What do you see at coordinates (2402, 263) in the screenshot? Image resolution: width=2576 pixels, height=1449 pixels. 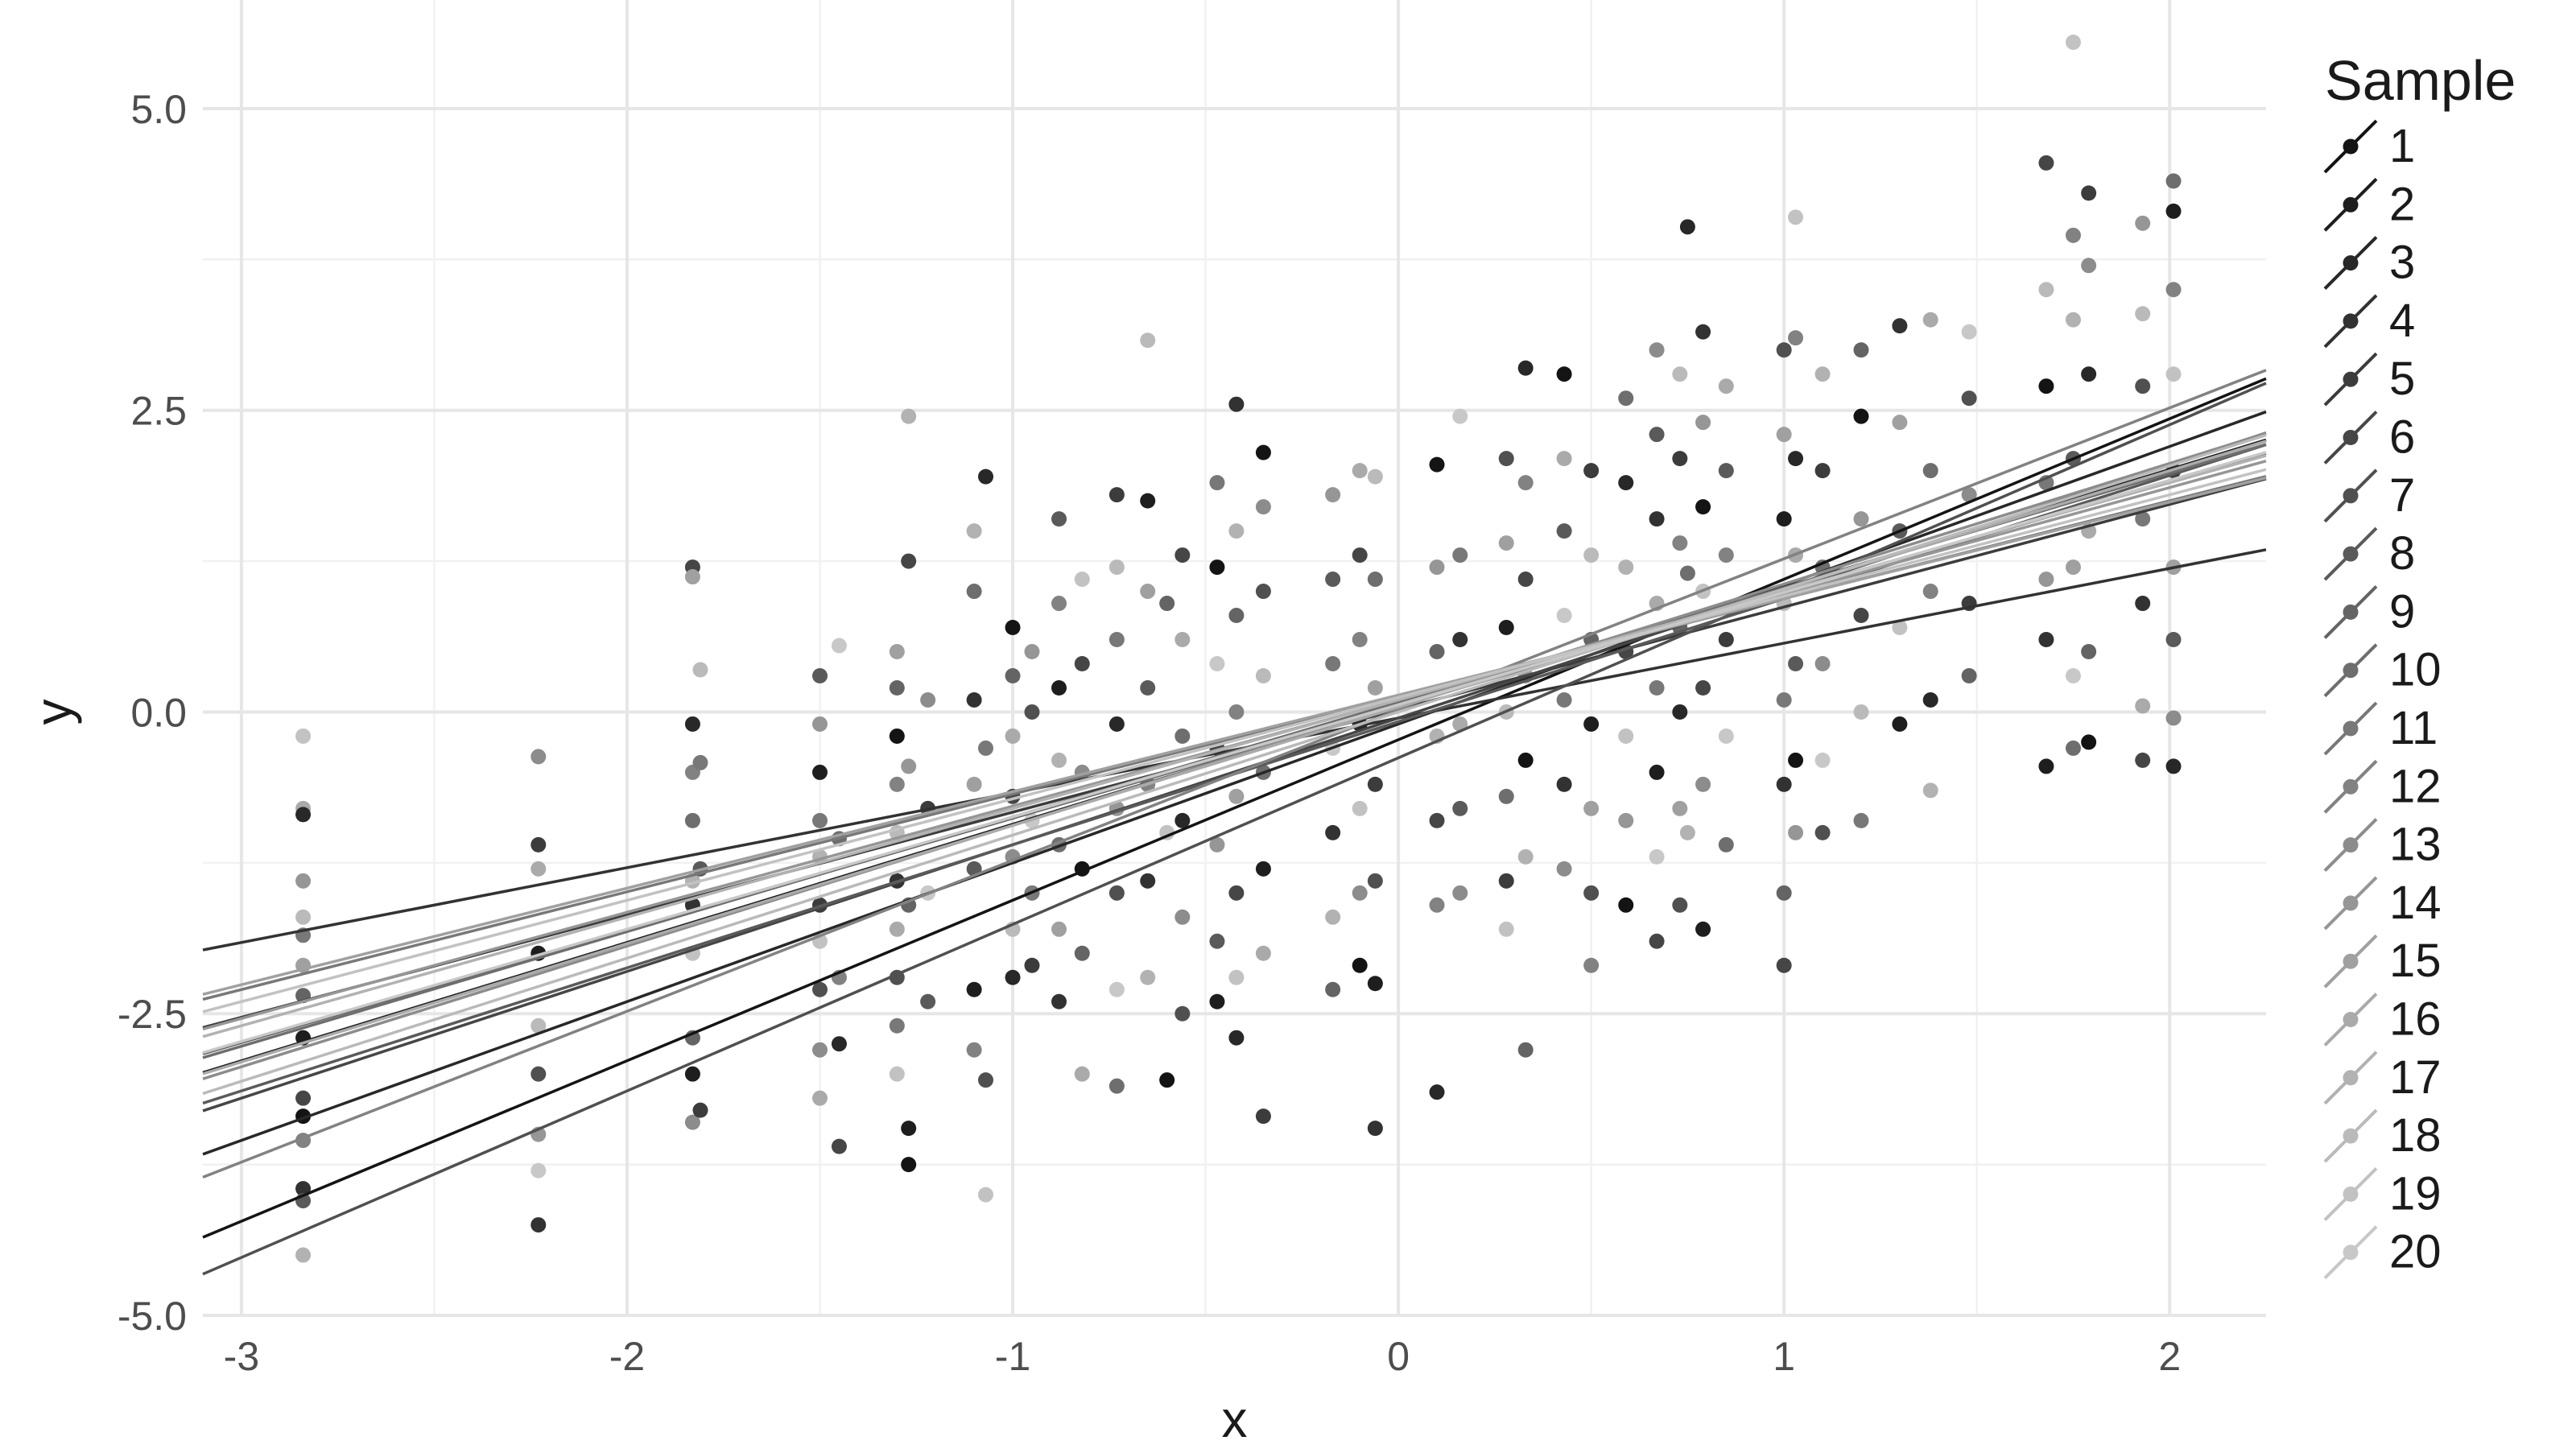 I see `legend-label: 3` at bounding box center [2402, 263].